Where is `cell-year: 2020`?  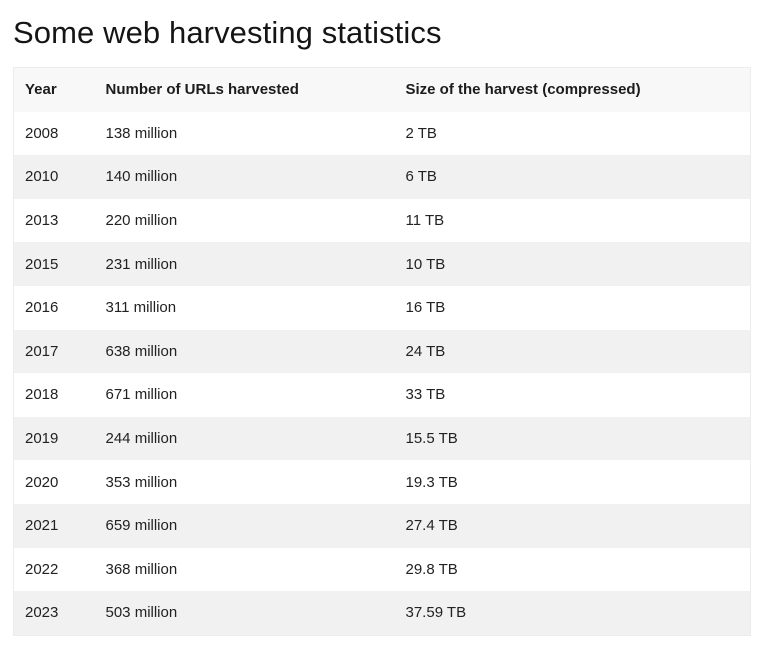 cell-year: 2020 is located at coordinates (54, 482).